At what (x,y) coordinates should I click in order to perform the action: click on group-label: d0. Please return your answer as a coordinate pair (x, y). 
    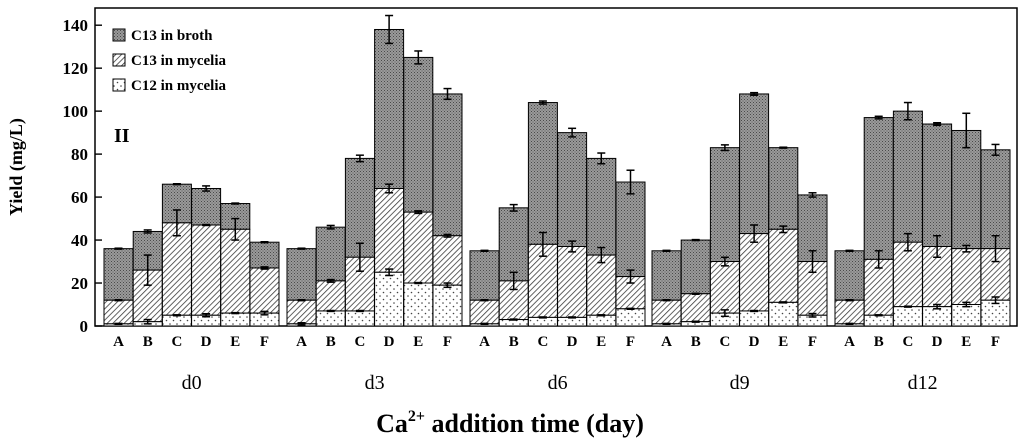
    Looking at the image, I should click on (192, 383).